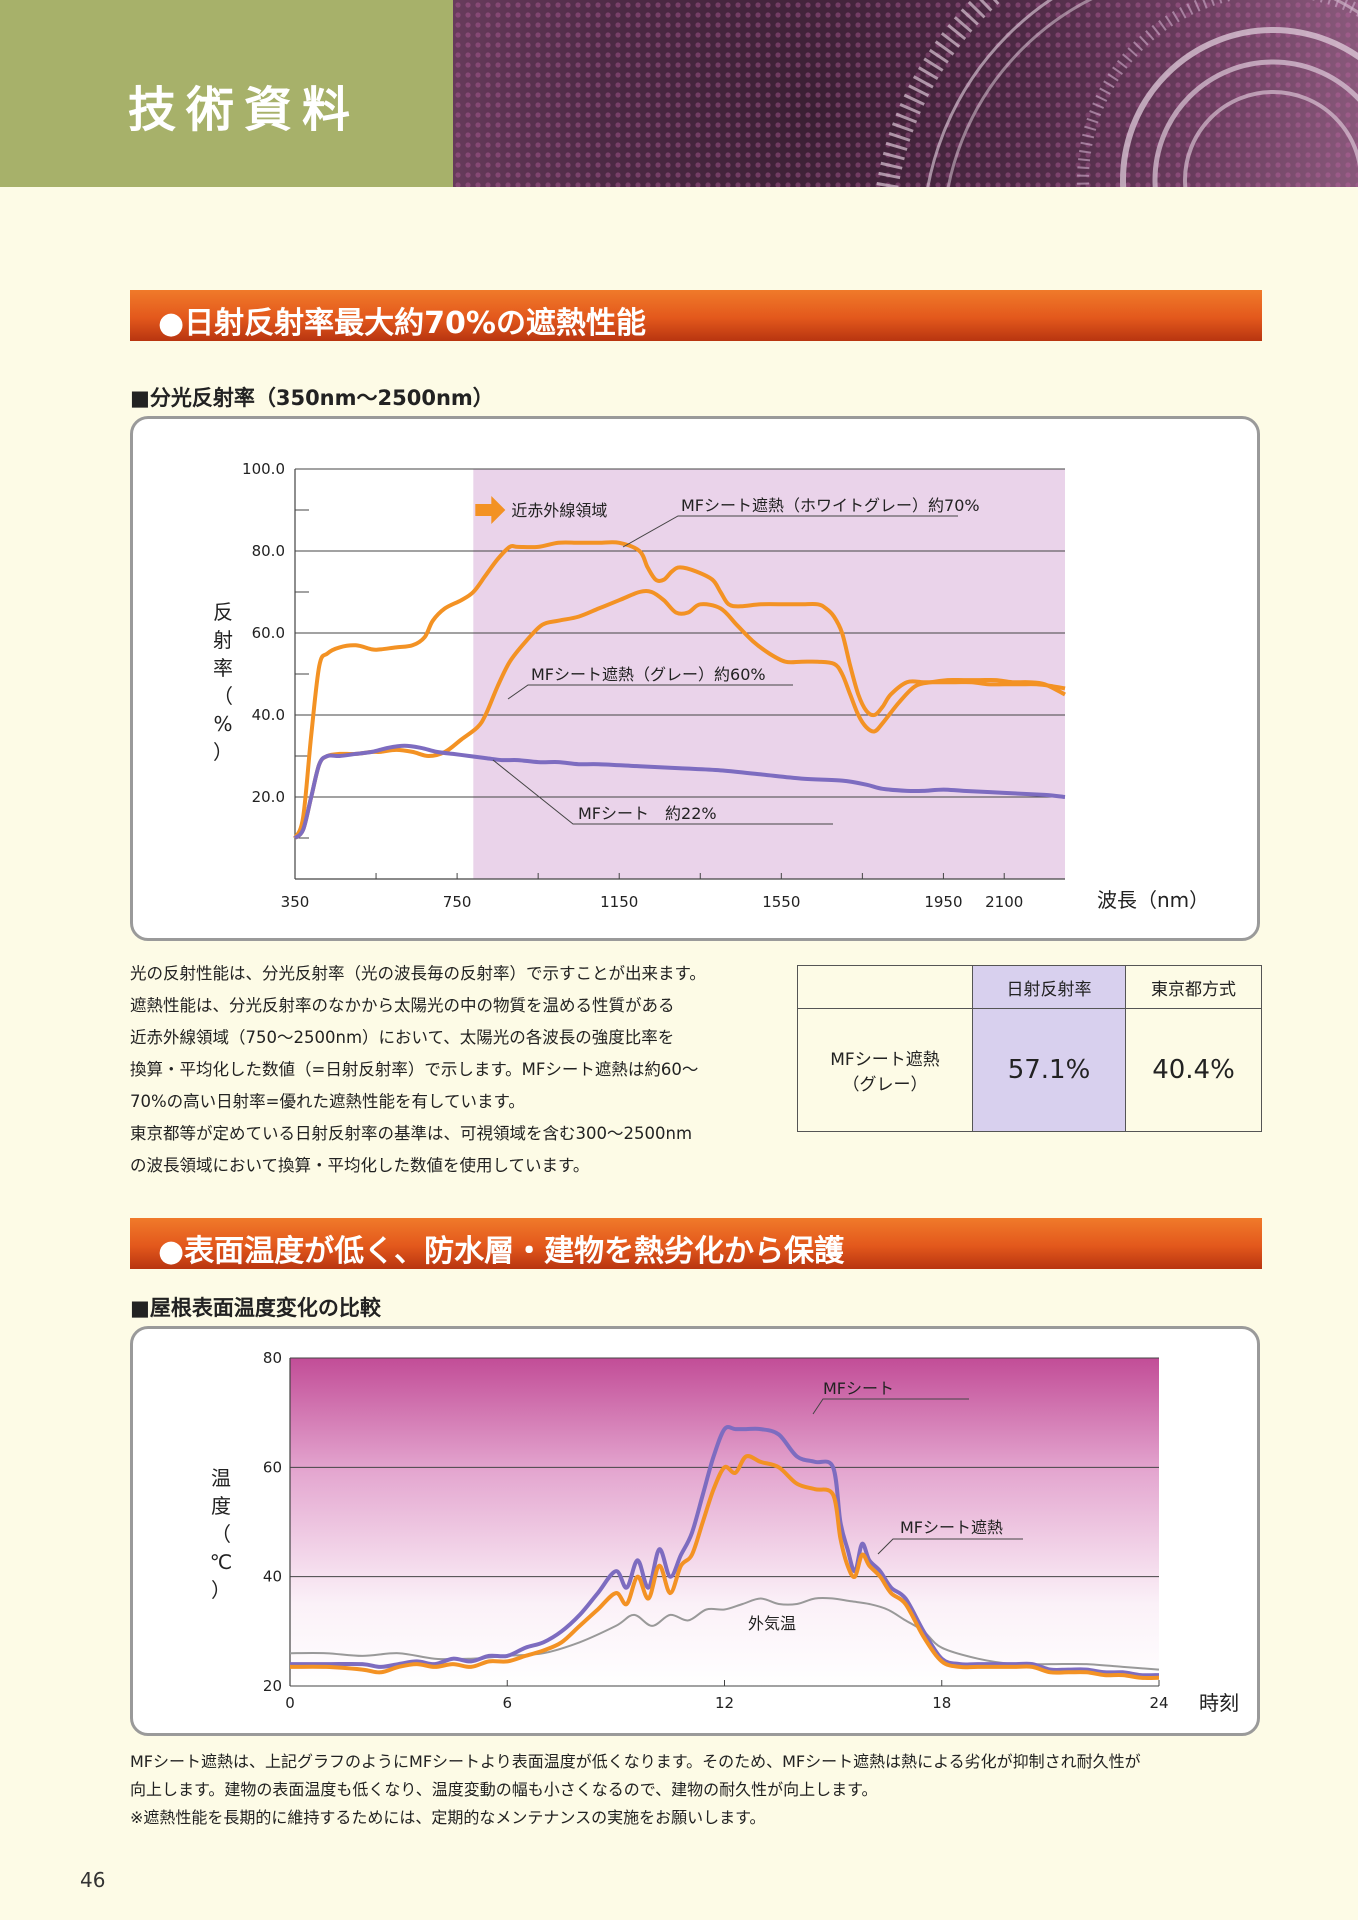 The width and height of the screenshot is (1358, 1920). I want to click on band-label: 近赤外線領域, so click(559, 510).